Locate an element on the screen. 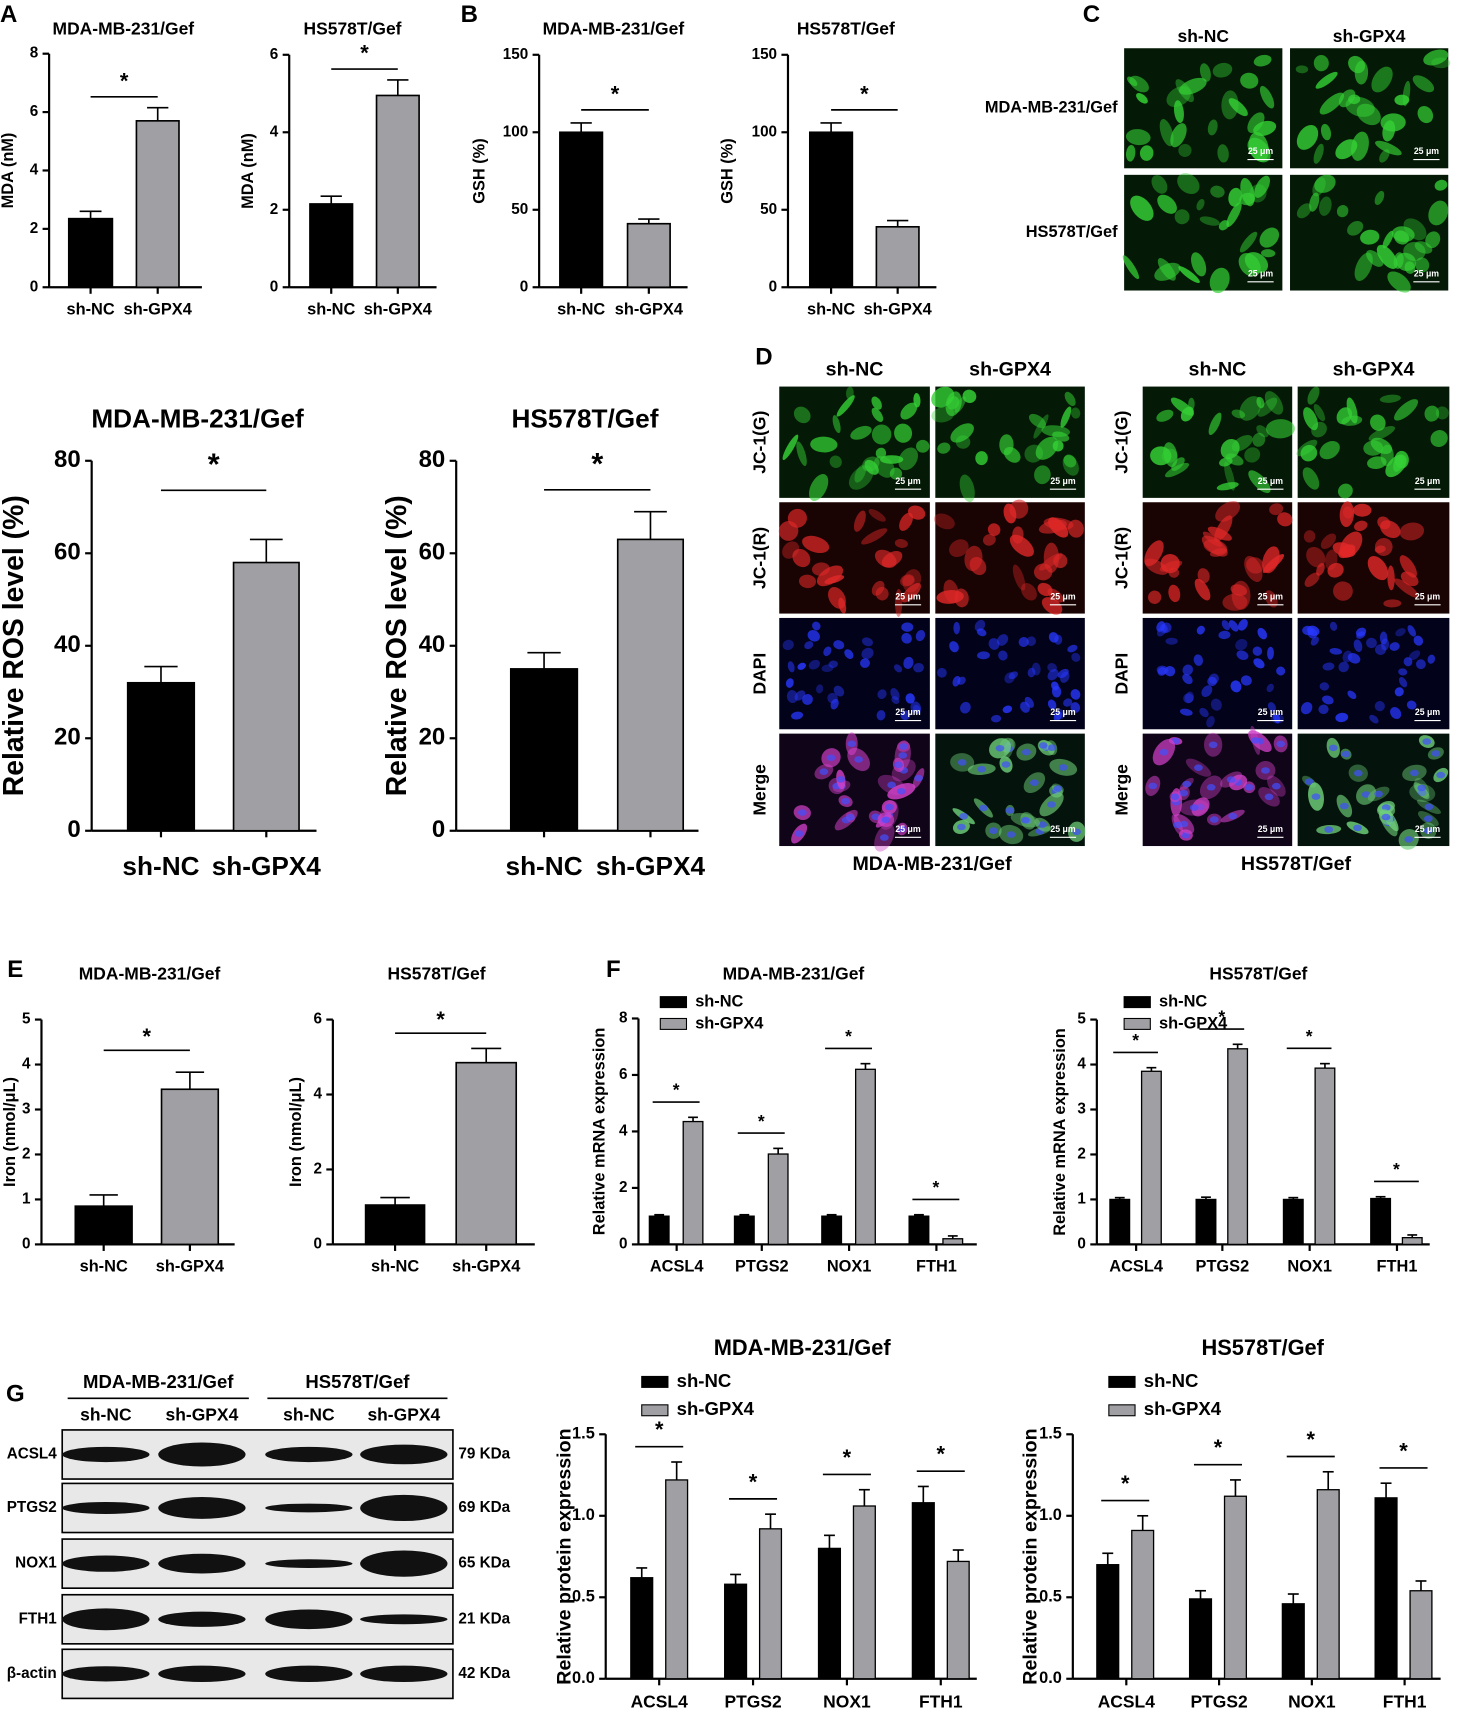 The height and width of the screenshot is (1715, 1457). row-label: HS578T/Gef is located at coordinates (1072, 232).